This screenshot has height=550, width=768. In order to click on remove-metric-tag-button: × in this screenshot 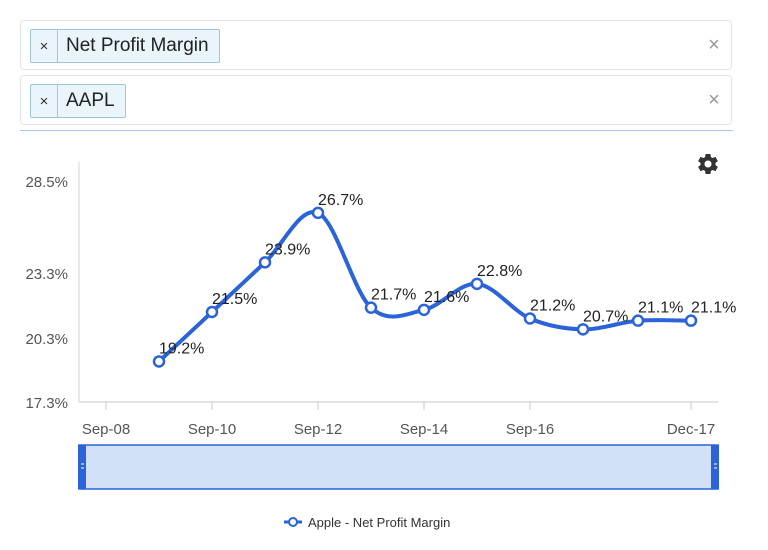, I will do `click(44, 46)`.